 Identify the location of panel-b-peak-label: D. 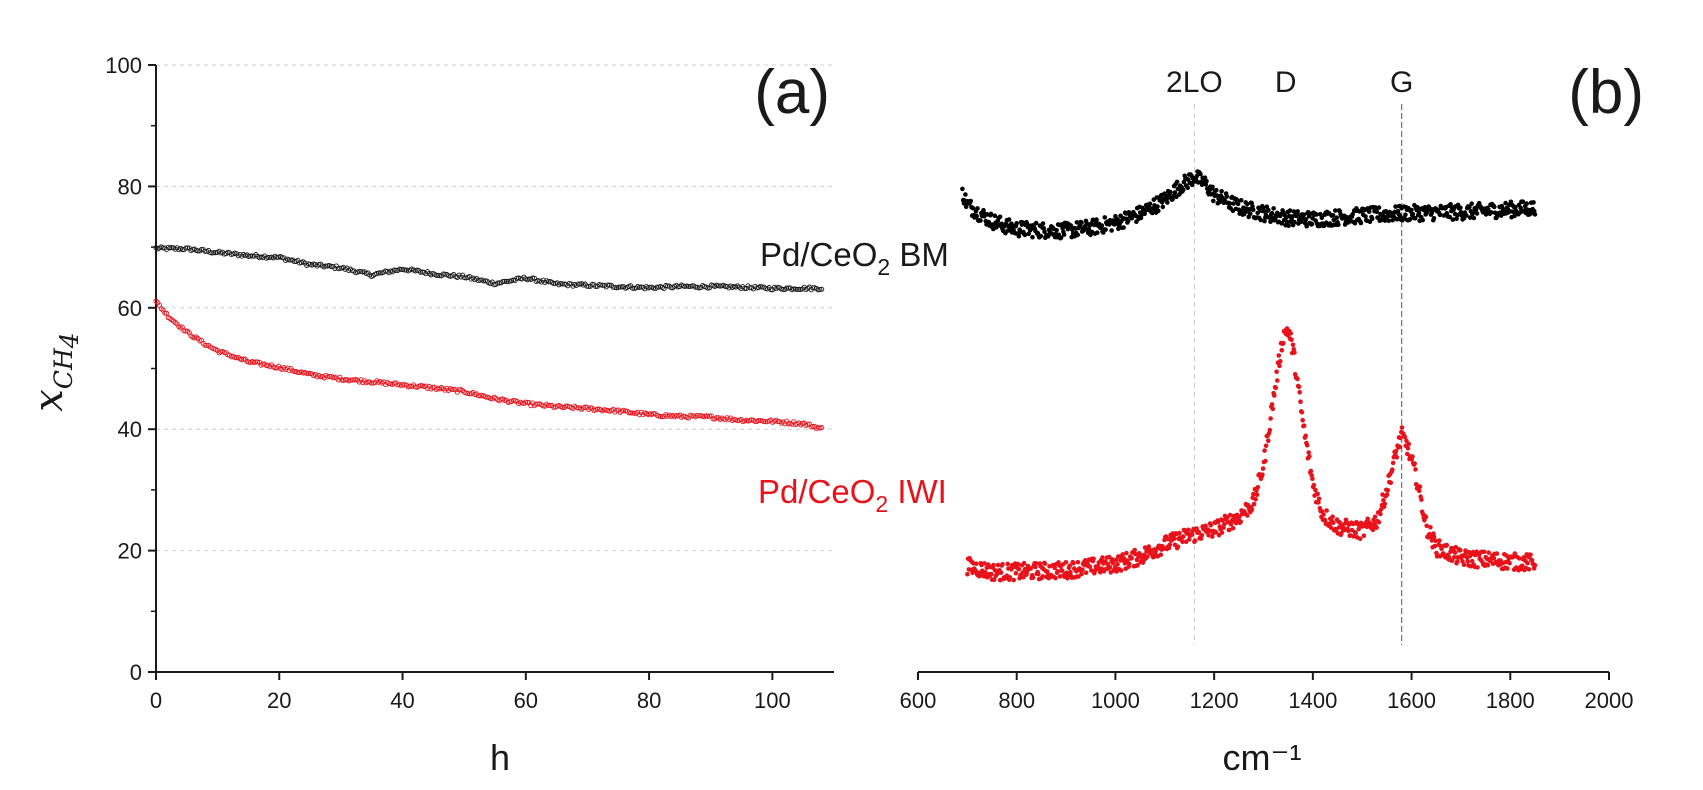
(1286, 82).